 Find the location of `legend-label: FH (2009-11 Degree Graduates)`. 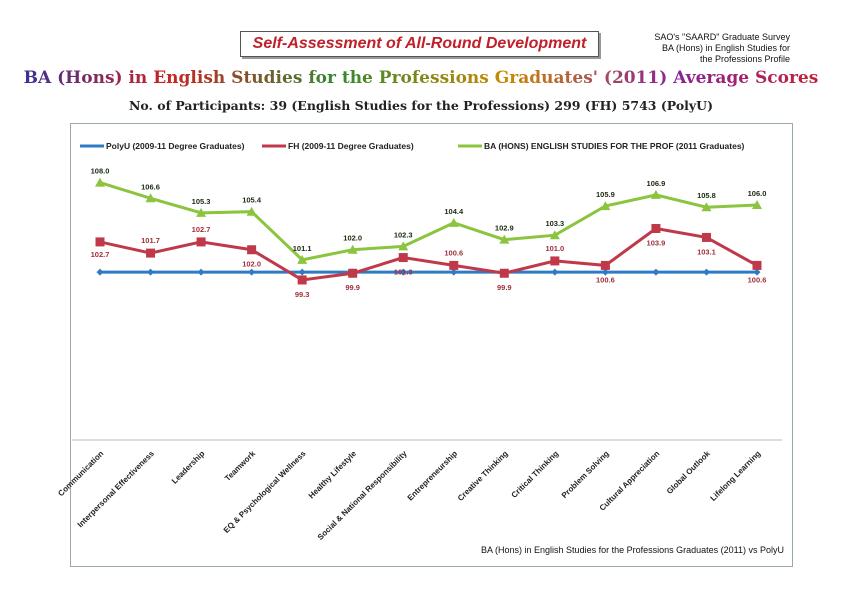

legend-label: FH (2009-11 Degree Graduates) is located at coordinates (351, 146).